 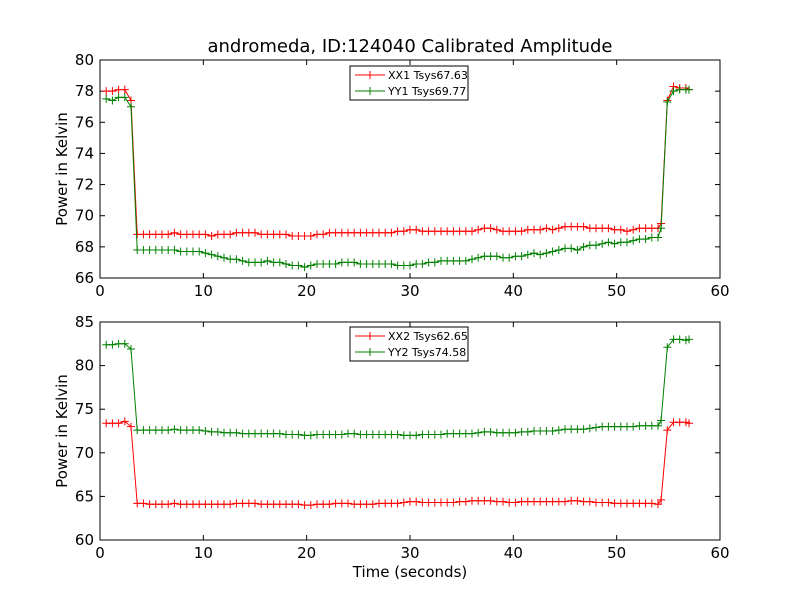 What do you see at coordinates (428, 75) in the screenshot?
I see `legend-entry: XX1 Tsys67.63` at bounding box center [428, 75].